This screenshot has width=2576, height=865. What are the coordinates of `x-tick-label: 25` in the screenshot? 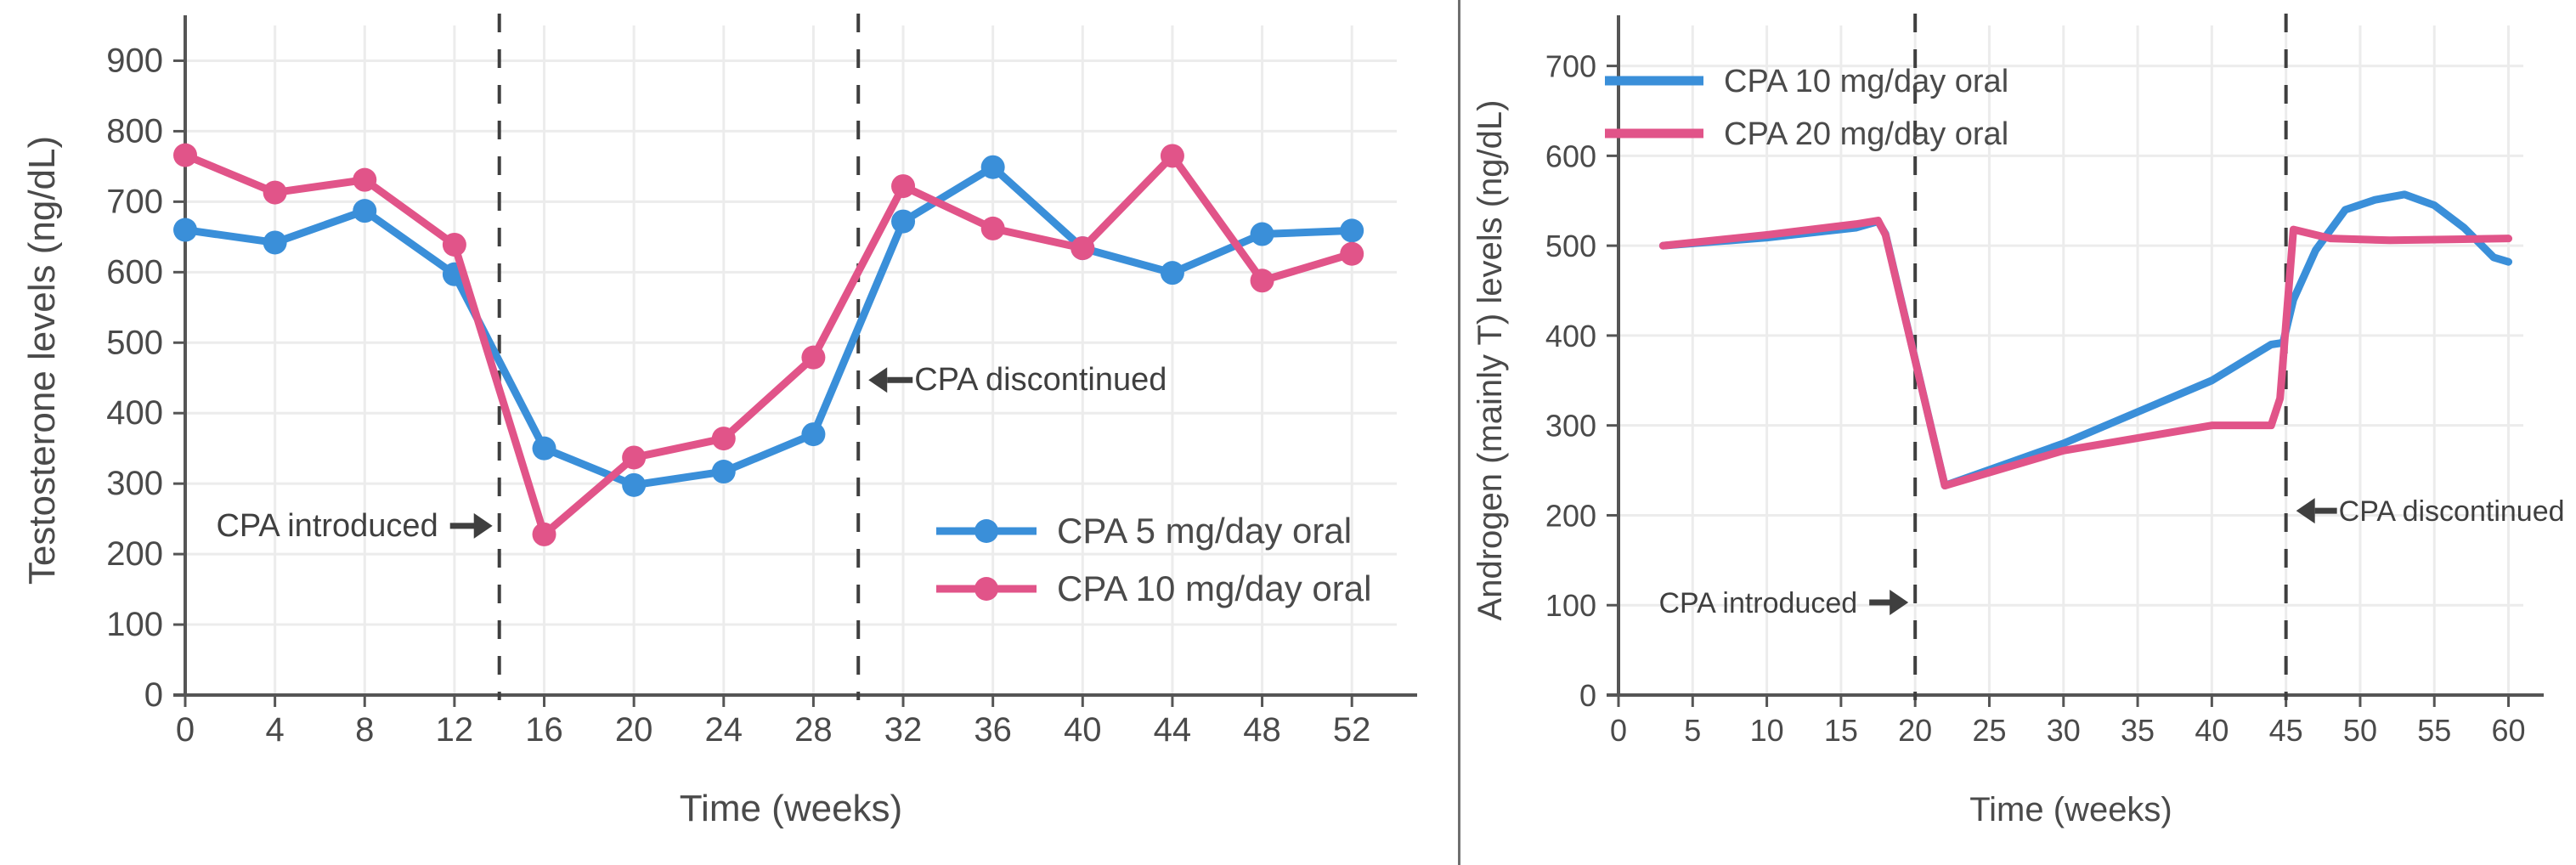 It's located at (1989, 730).